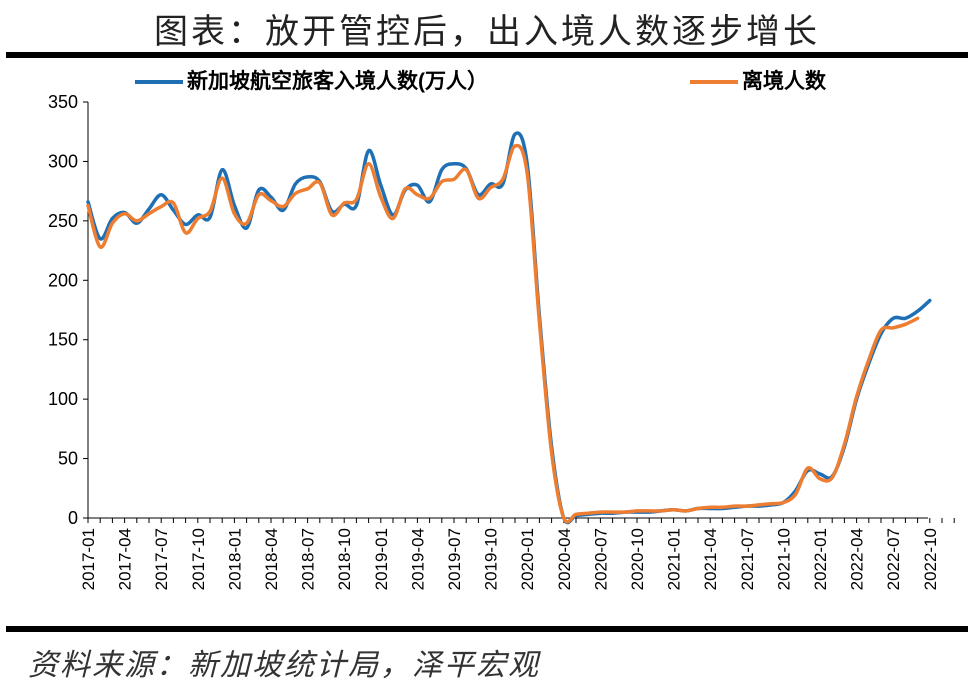  Describe the element at coordinates (747, 559) in the screenshot. I see `x-tick-label: 2021-07` at that location.